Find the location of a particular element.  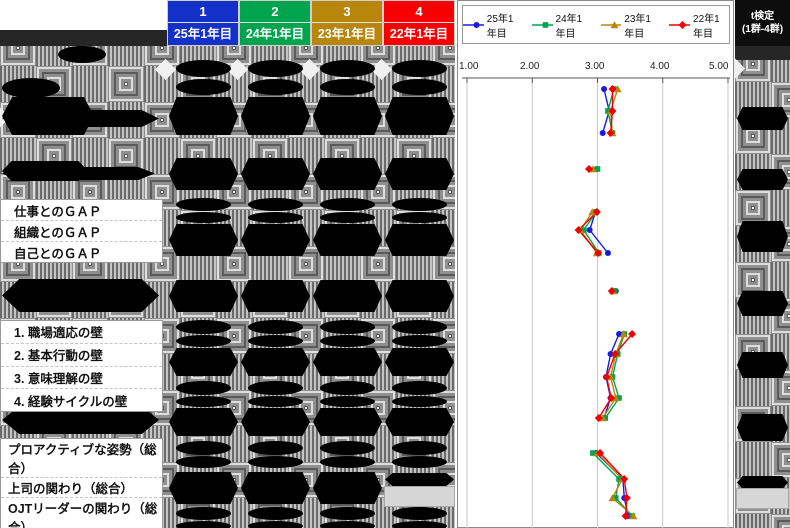

legend-item-25: 25年1年目 is located at coordinates (493, 25).